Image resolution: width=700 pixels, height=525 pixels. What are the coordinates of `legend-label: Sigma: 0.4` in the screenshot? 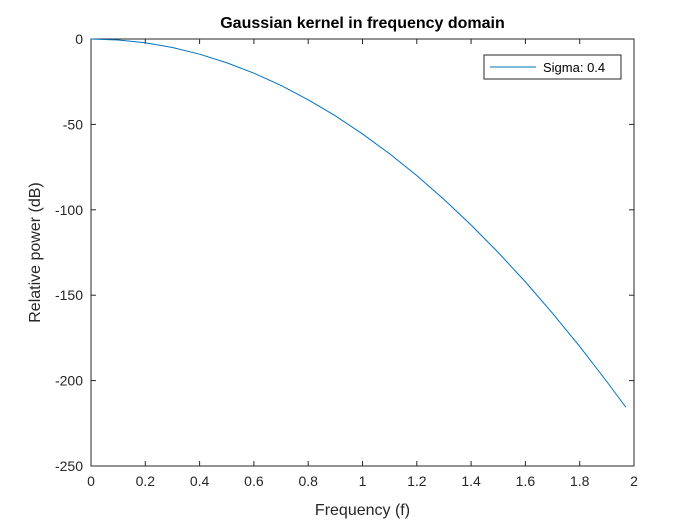 It's located at (574, 67).